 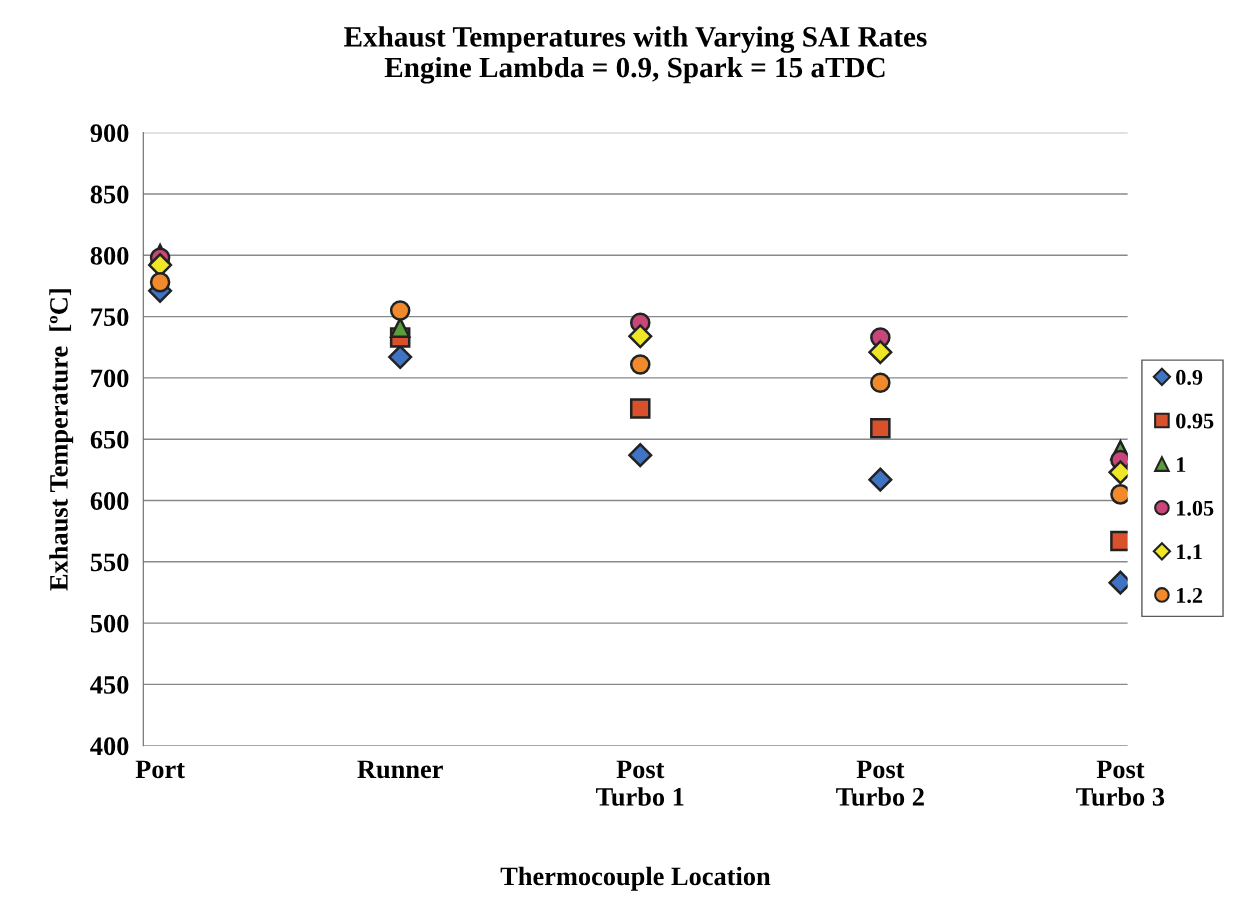 What do you see at coordinates (1120, 783) in the screenshot?
I see `x-tick-label: Post Turbo 3` at bounding box center [1120, 783].